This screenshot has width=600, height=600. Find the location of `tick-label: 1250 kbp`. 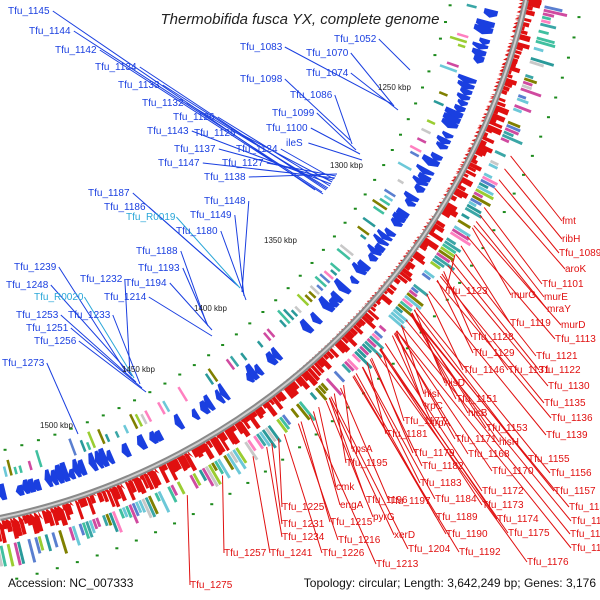

tick-label: 1250 kbp is located at coordinates (394, 87).